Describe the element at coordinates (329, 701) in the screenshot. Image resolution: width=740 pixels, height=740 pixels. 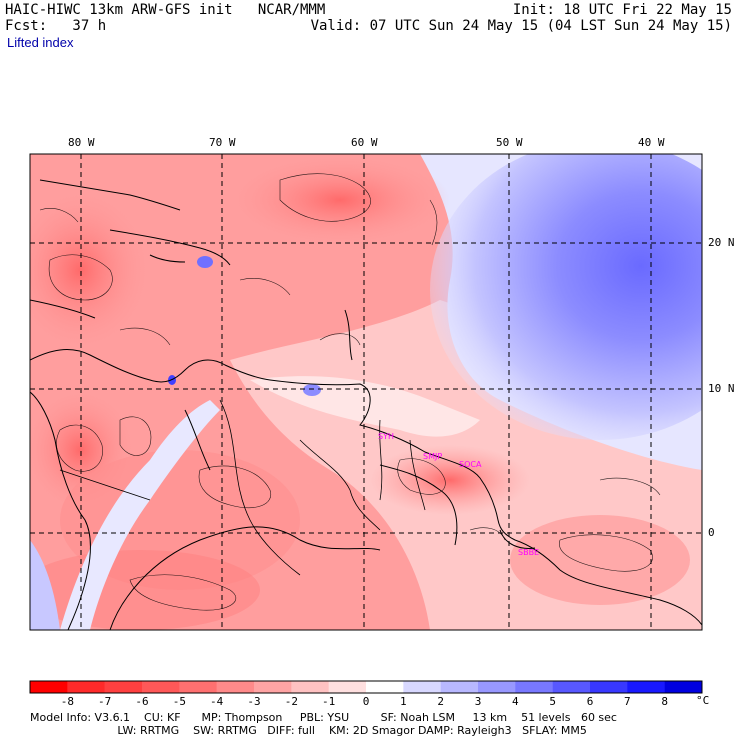
I see `colorbar-tick-label: -1` at that location.